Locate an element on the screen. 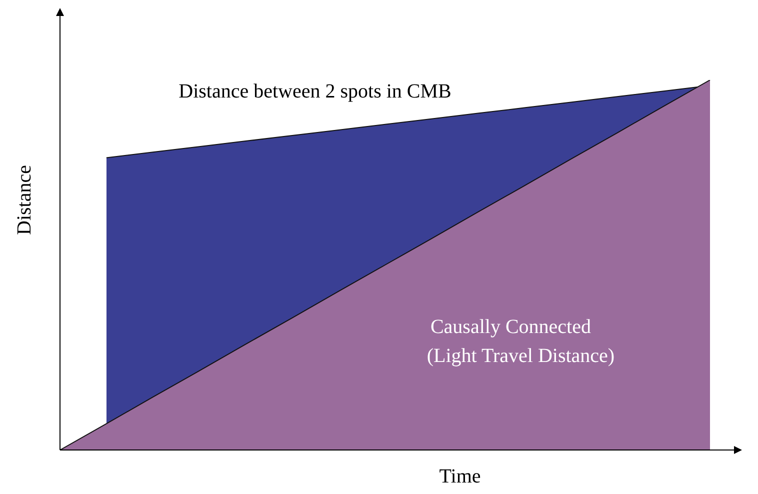 The image size is (758, 494). series-label: Causally Connected (Light Travel Distance) is located at coordinates (520, 342).